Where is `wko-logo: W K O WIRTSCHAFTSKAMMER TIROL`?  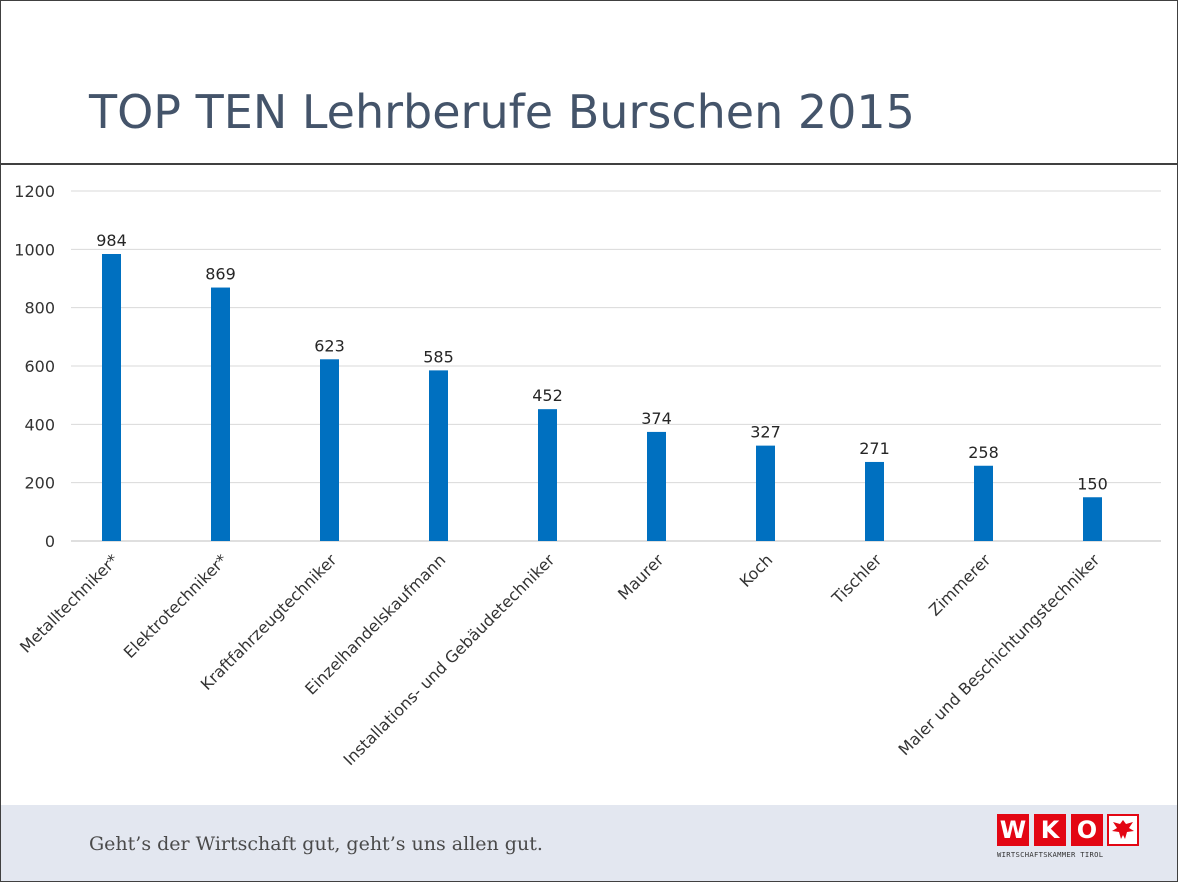 wko-logo: W K O WIRTSCHAFTSKAMMER TIROL is located at coordinates (1070, 839).